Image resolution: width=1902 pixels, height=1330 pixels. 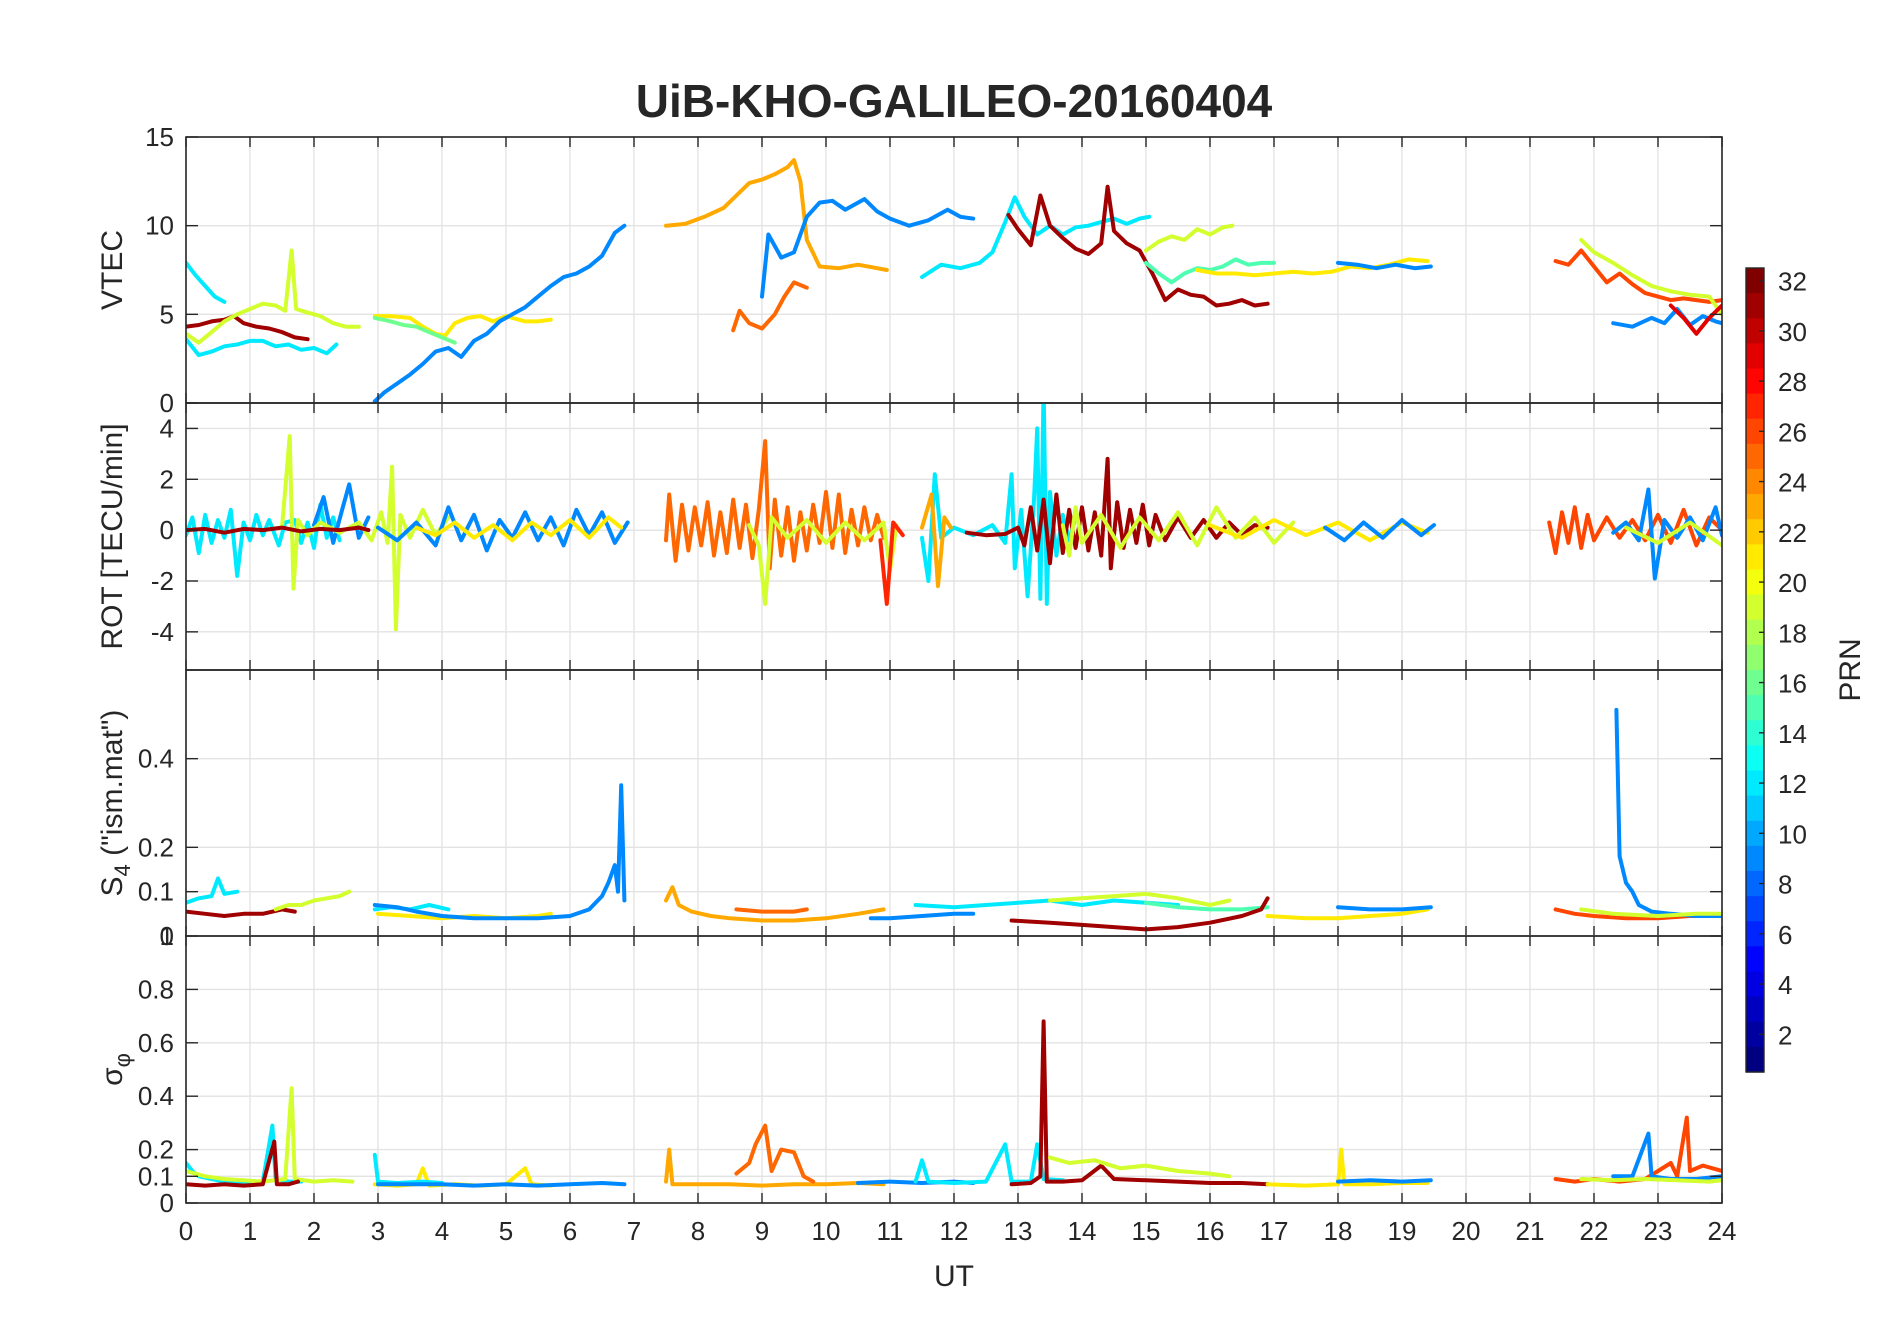 What do you see at coordinates (1792, 483) in the screenshot?
I see `colorbar-tick-label: 24` at bounding box center [1792, 483].